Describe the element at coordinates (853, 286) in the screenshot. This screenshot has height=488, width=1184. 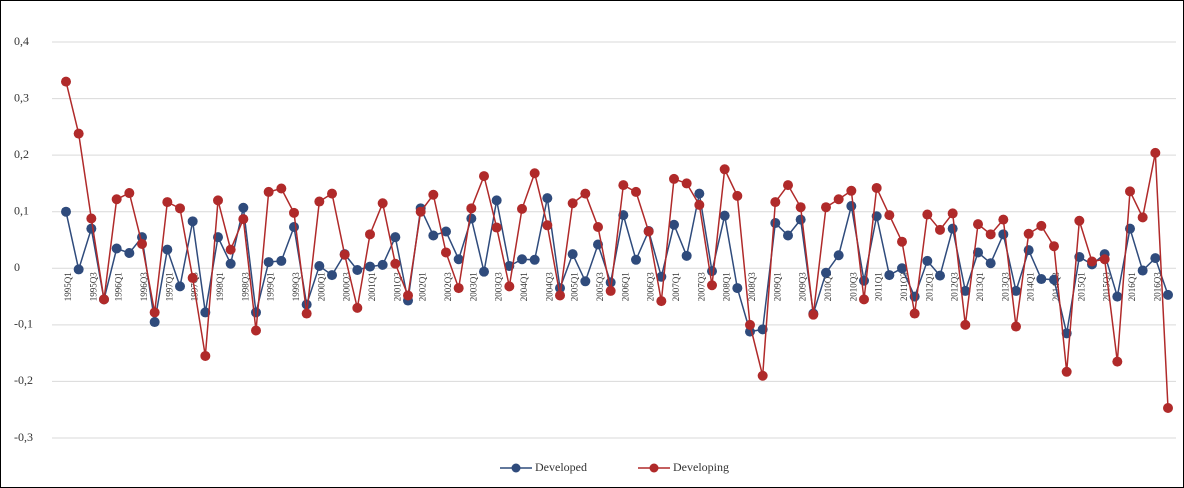
I see `x-tick-label: 2010Q3` at that location.